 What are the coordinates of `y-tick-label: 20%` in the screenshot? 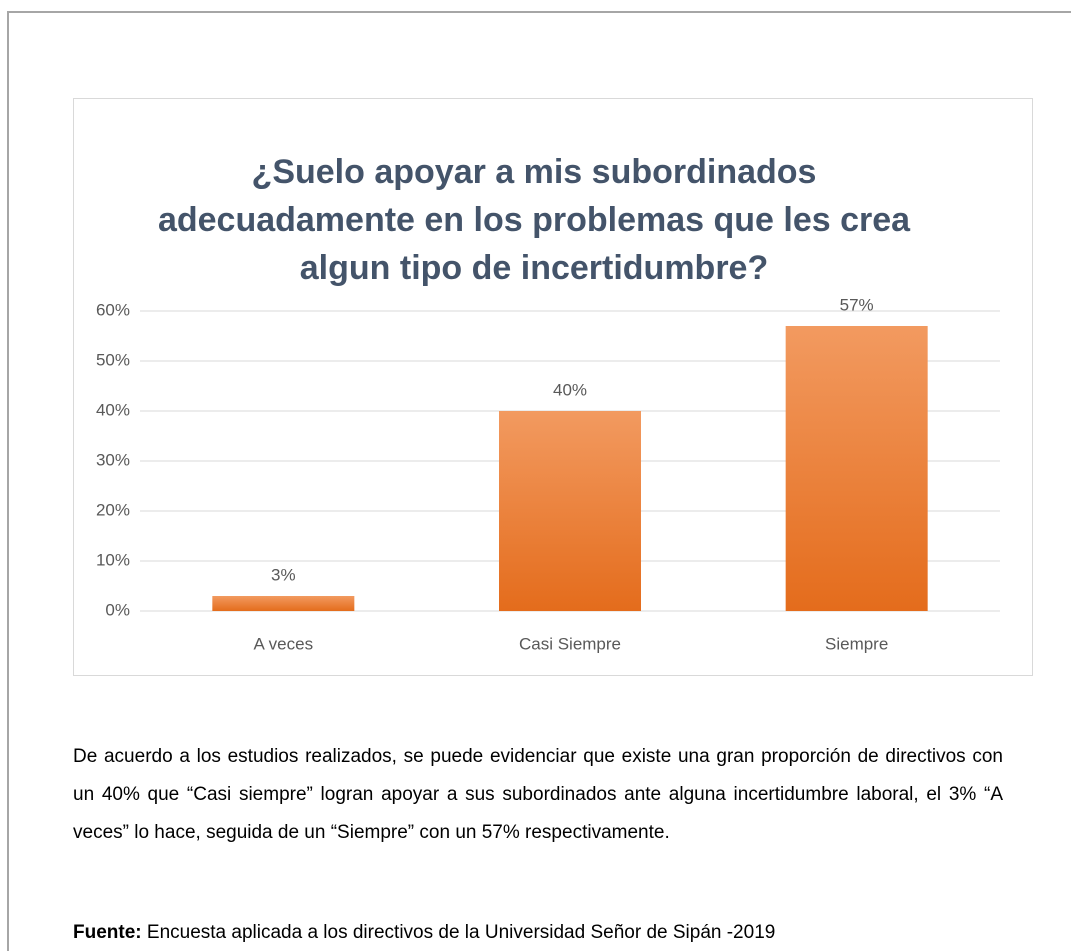 It's located at (113, 509).